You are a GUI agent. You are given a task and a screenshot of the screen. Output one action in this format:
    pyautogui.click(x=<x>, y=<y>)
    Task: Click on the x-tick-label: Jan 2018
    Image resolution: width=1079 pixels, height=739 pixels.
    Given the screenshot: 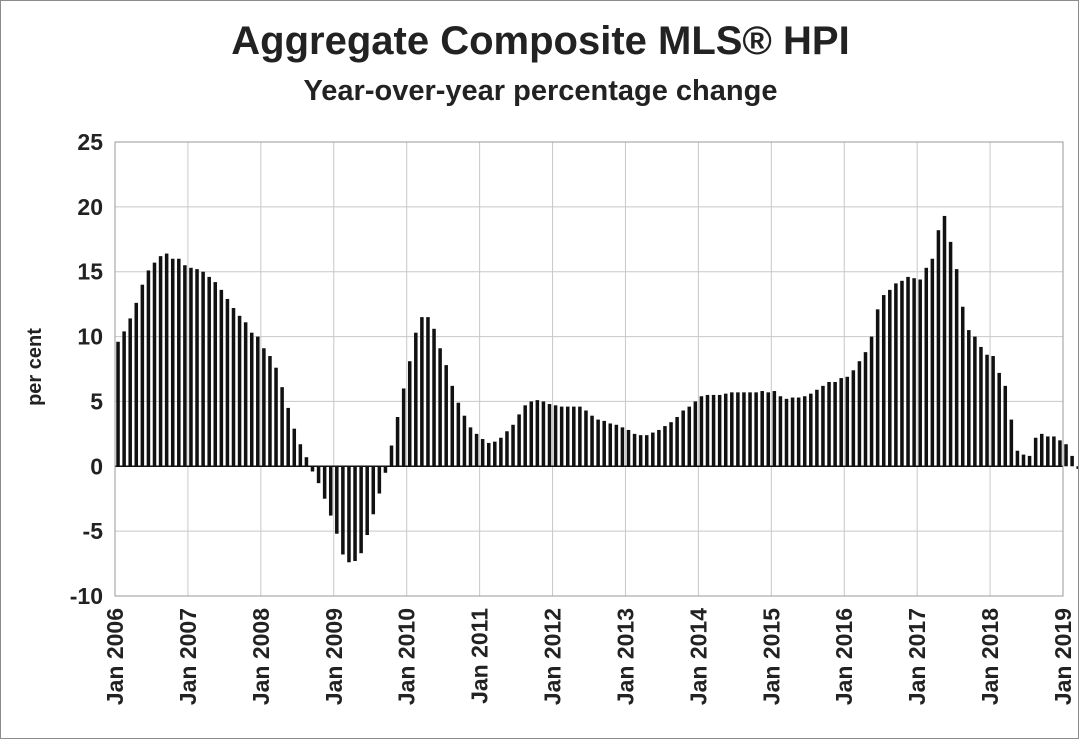 What is the action you would take?
    pyautogui.click(x=990, y=656)
    